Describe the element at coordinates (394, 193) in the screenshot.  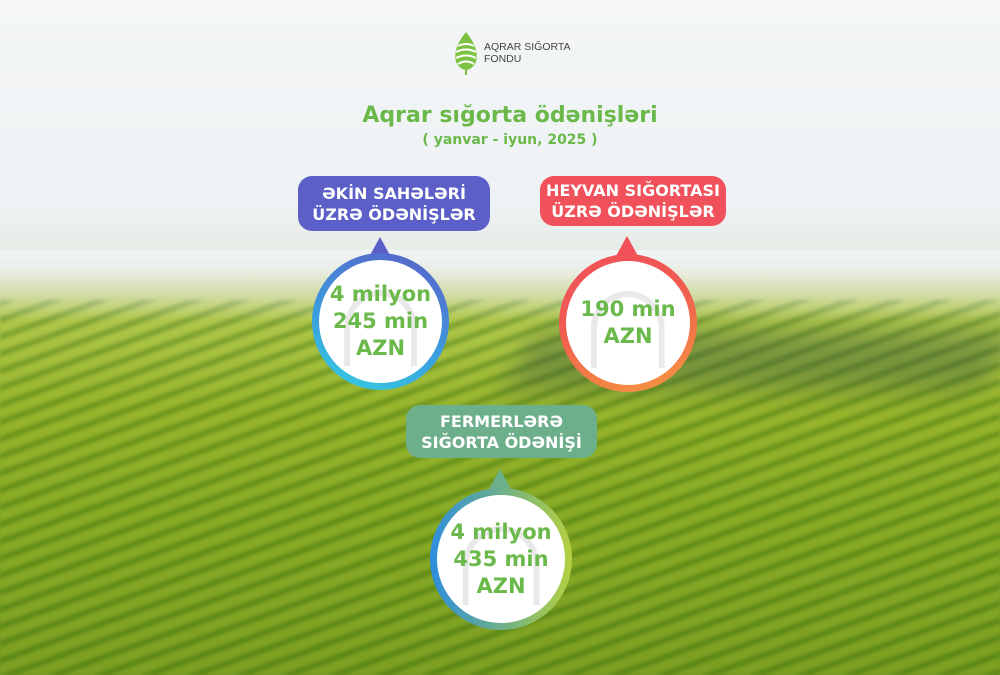
I see `label-line: ƏKİN SAHƏLƏRİ` at that location.